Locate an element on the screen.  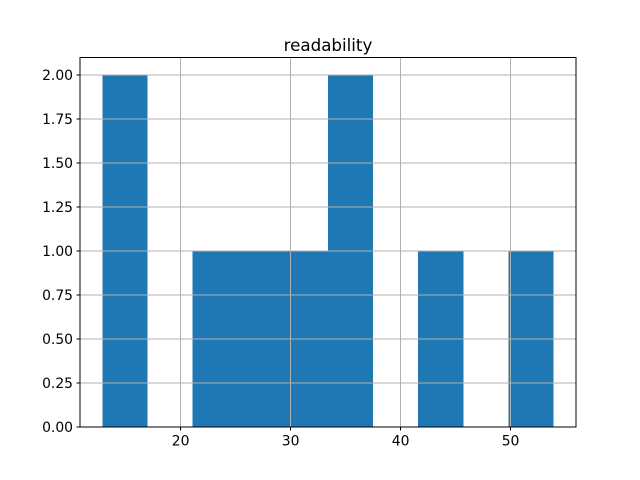
y-tick-label: 1.00 is located at coordinates (57, 252).